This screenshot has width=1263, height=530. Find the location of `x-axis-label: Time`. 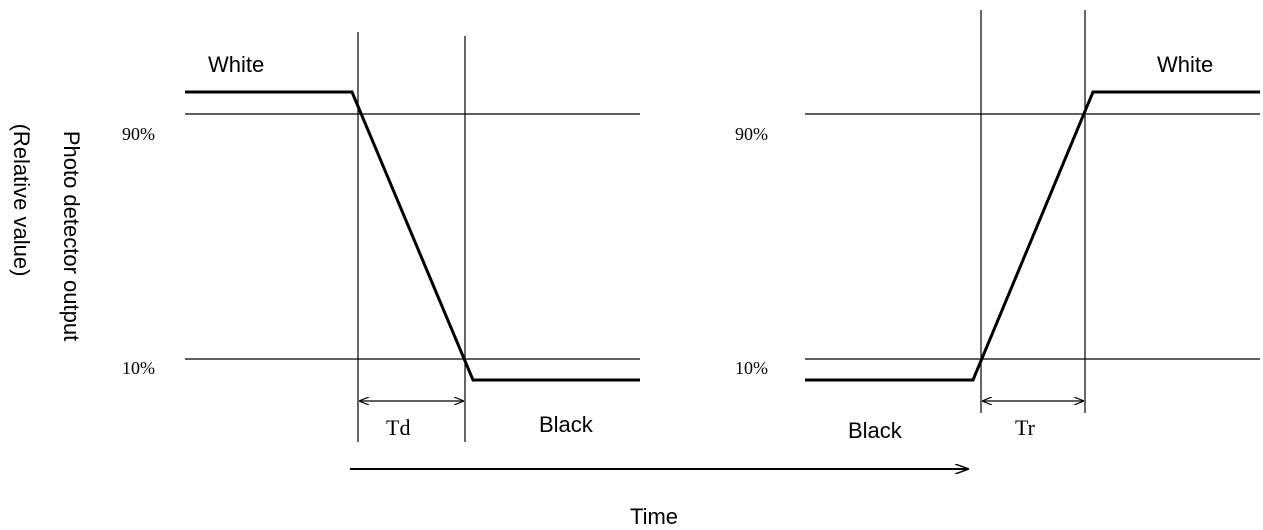

x-axis-label: Time is located at coordinates (654, 516).